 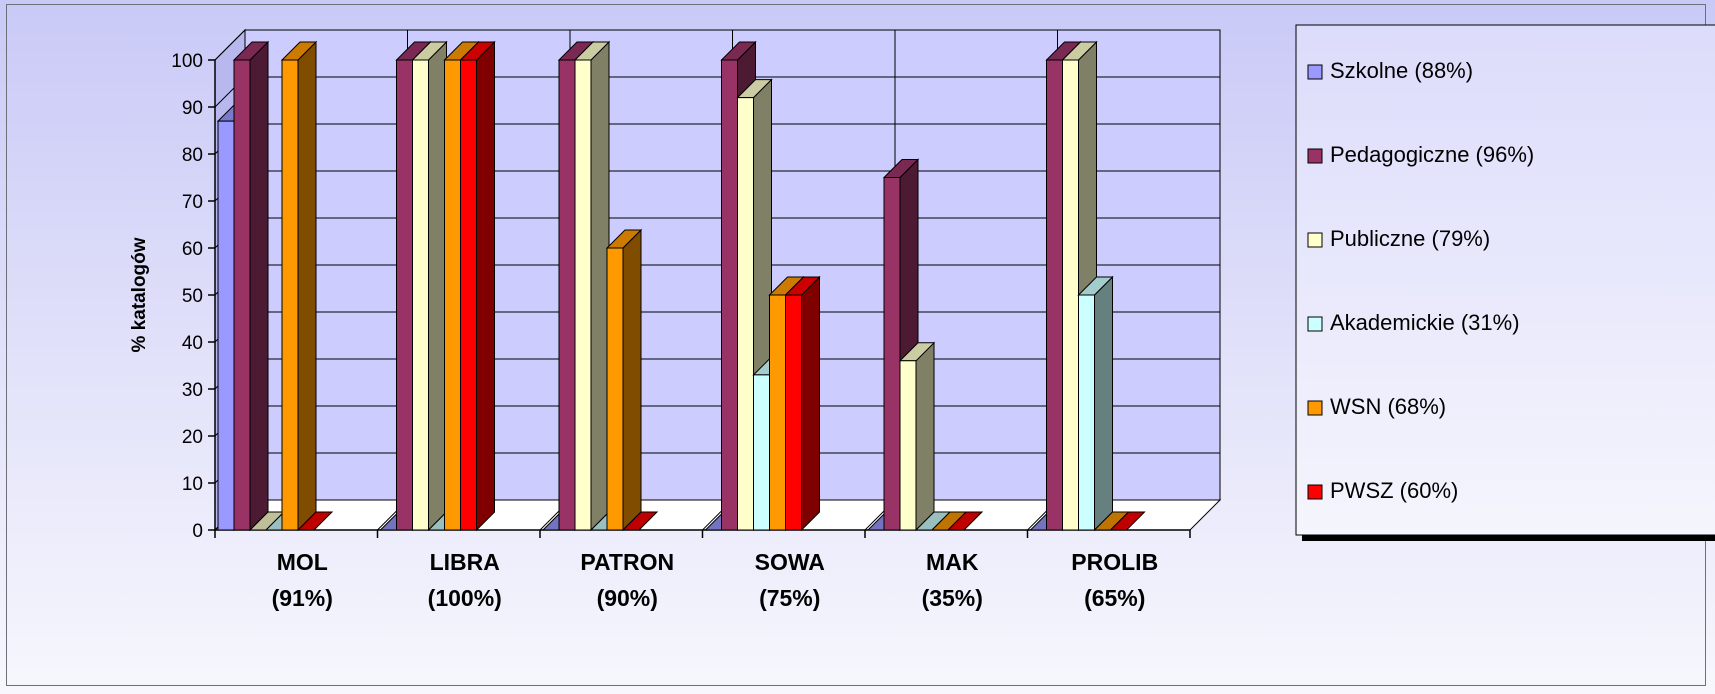 I want to click on legend-label: Akademickie (31%), so click(x=1425, y=322).